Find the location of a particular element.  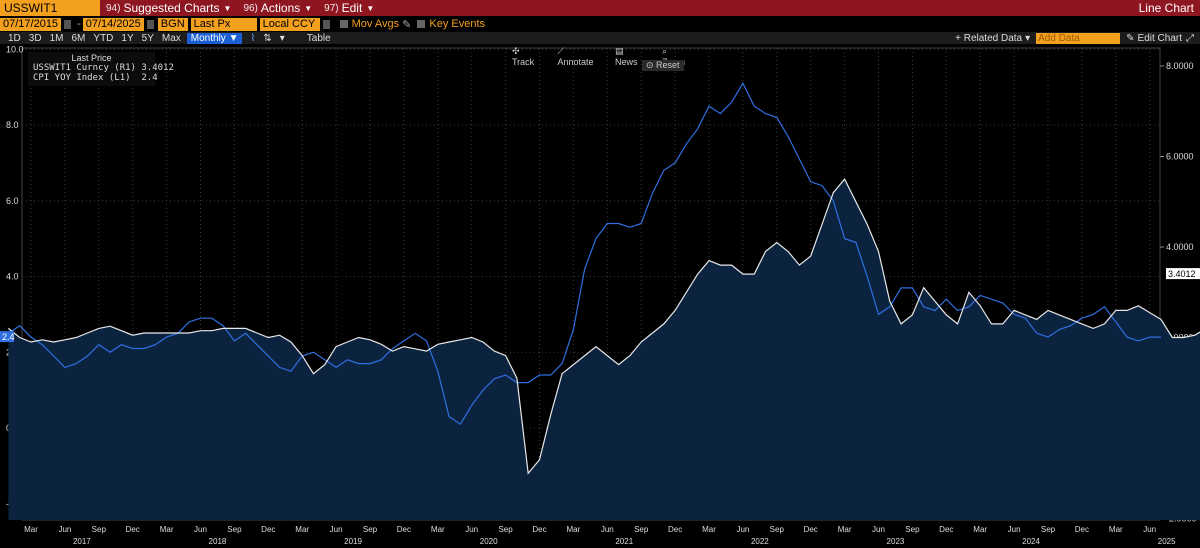

track-label: Track is located at coordinates (523, 62).